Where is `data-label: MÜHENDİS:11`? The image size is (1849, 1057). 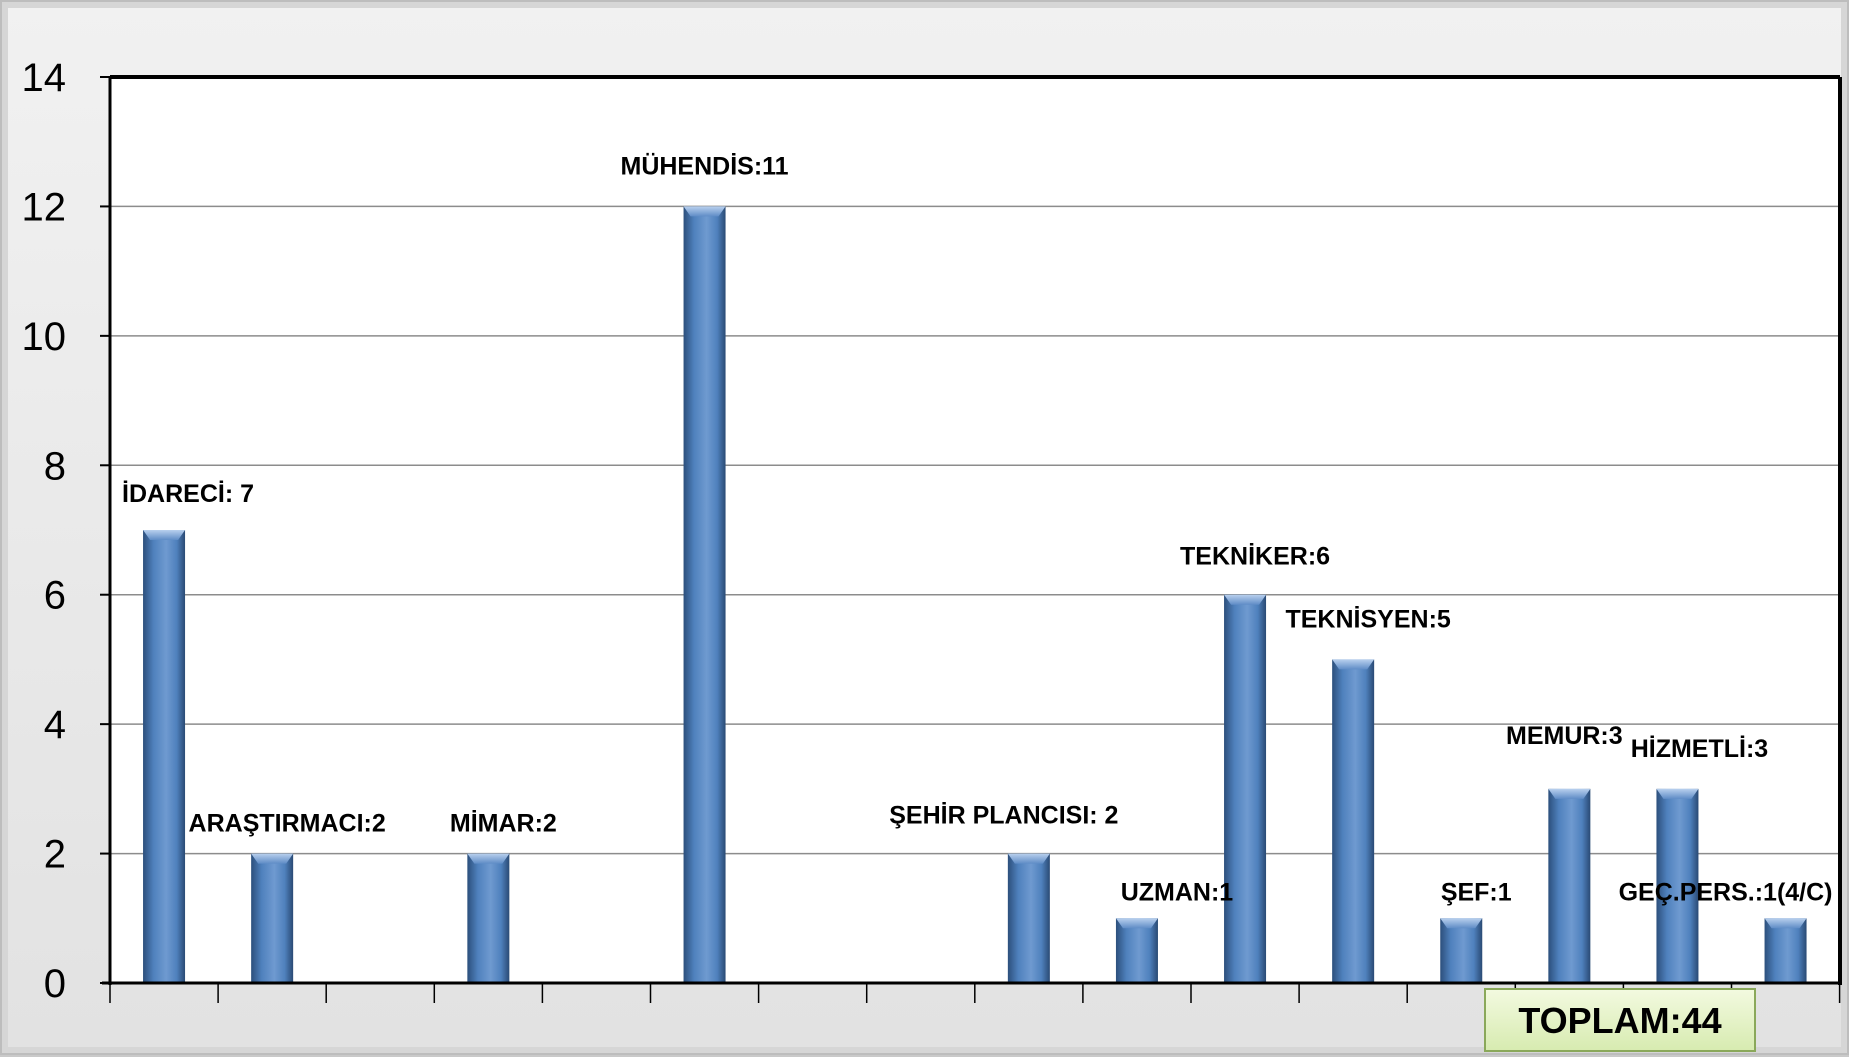 data-label: MÜHENDİS:11 is located at coordinates (705, 165).